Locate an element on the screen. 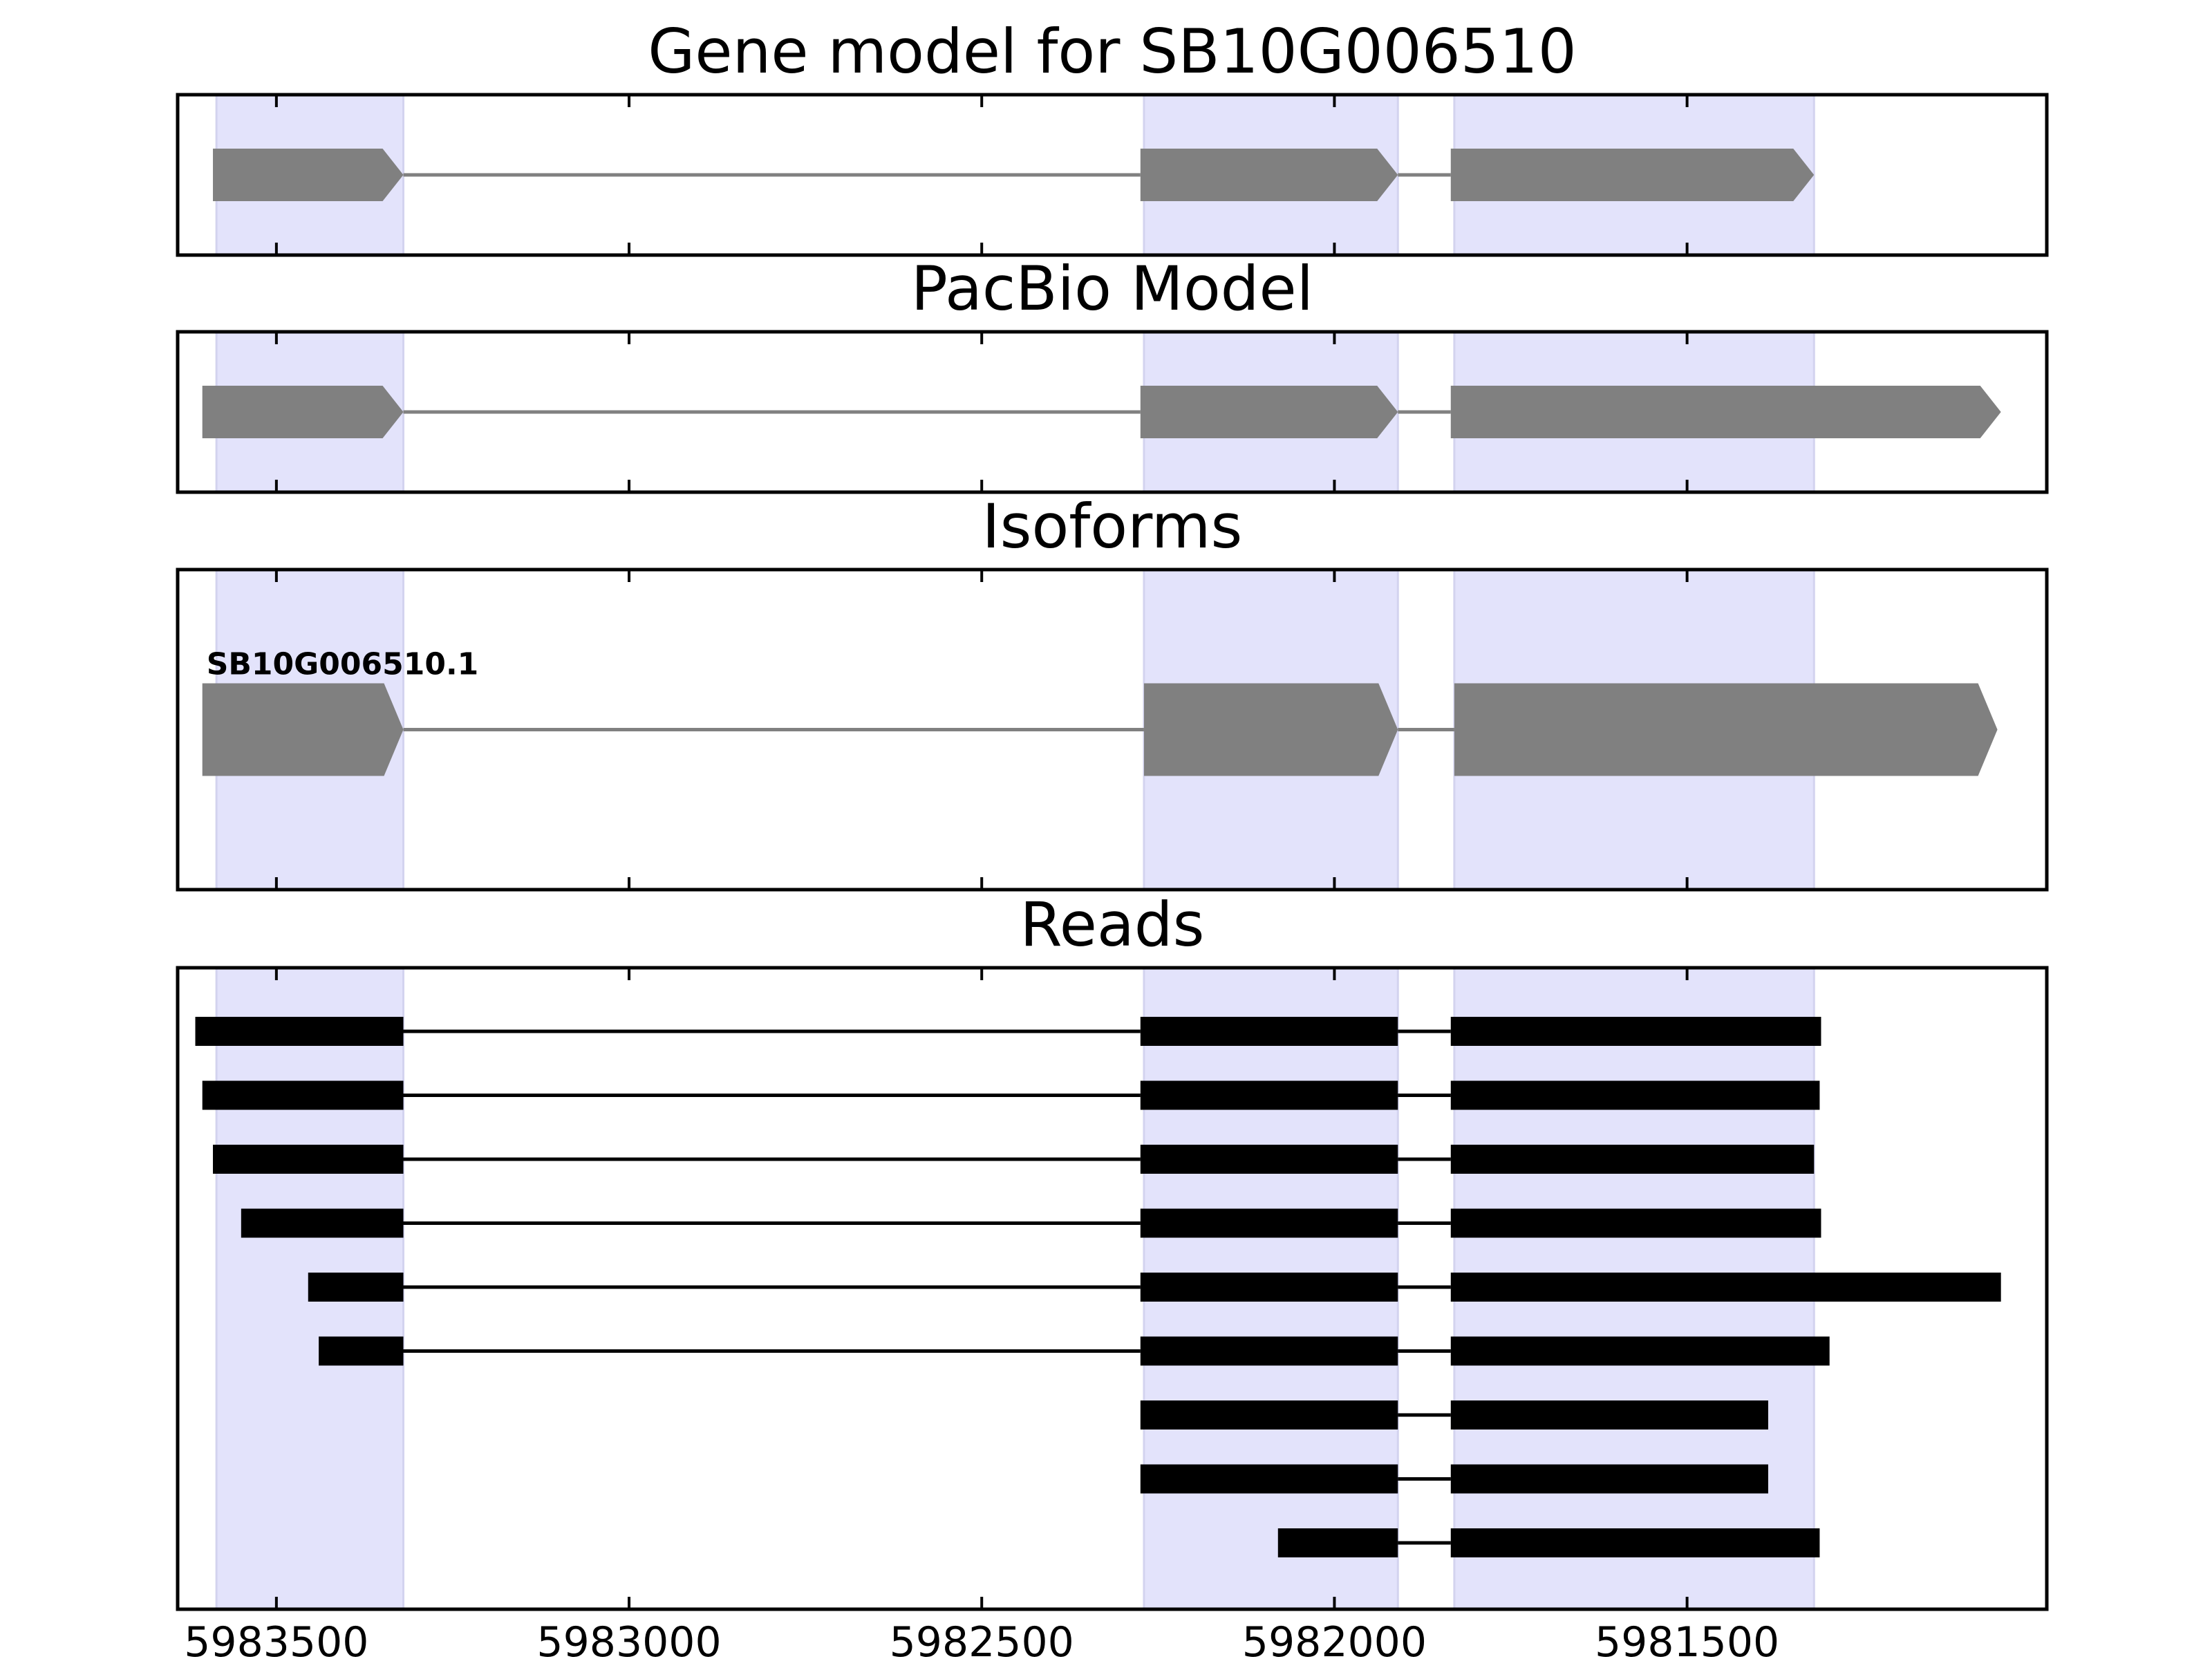 This screenshot has width=2212, height=1659. panel-title-gene-model: Gene model for SB10G006510 is located at coordinates (1112, 51).